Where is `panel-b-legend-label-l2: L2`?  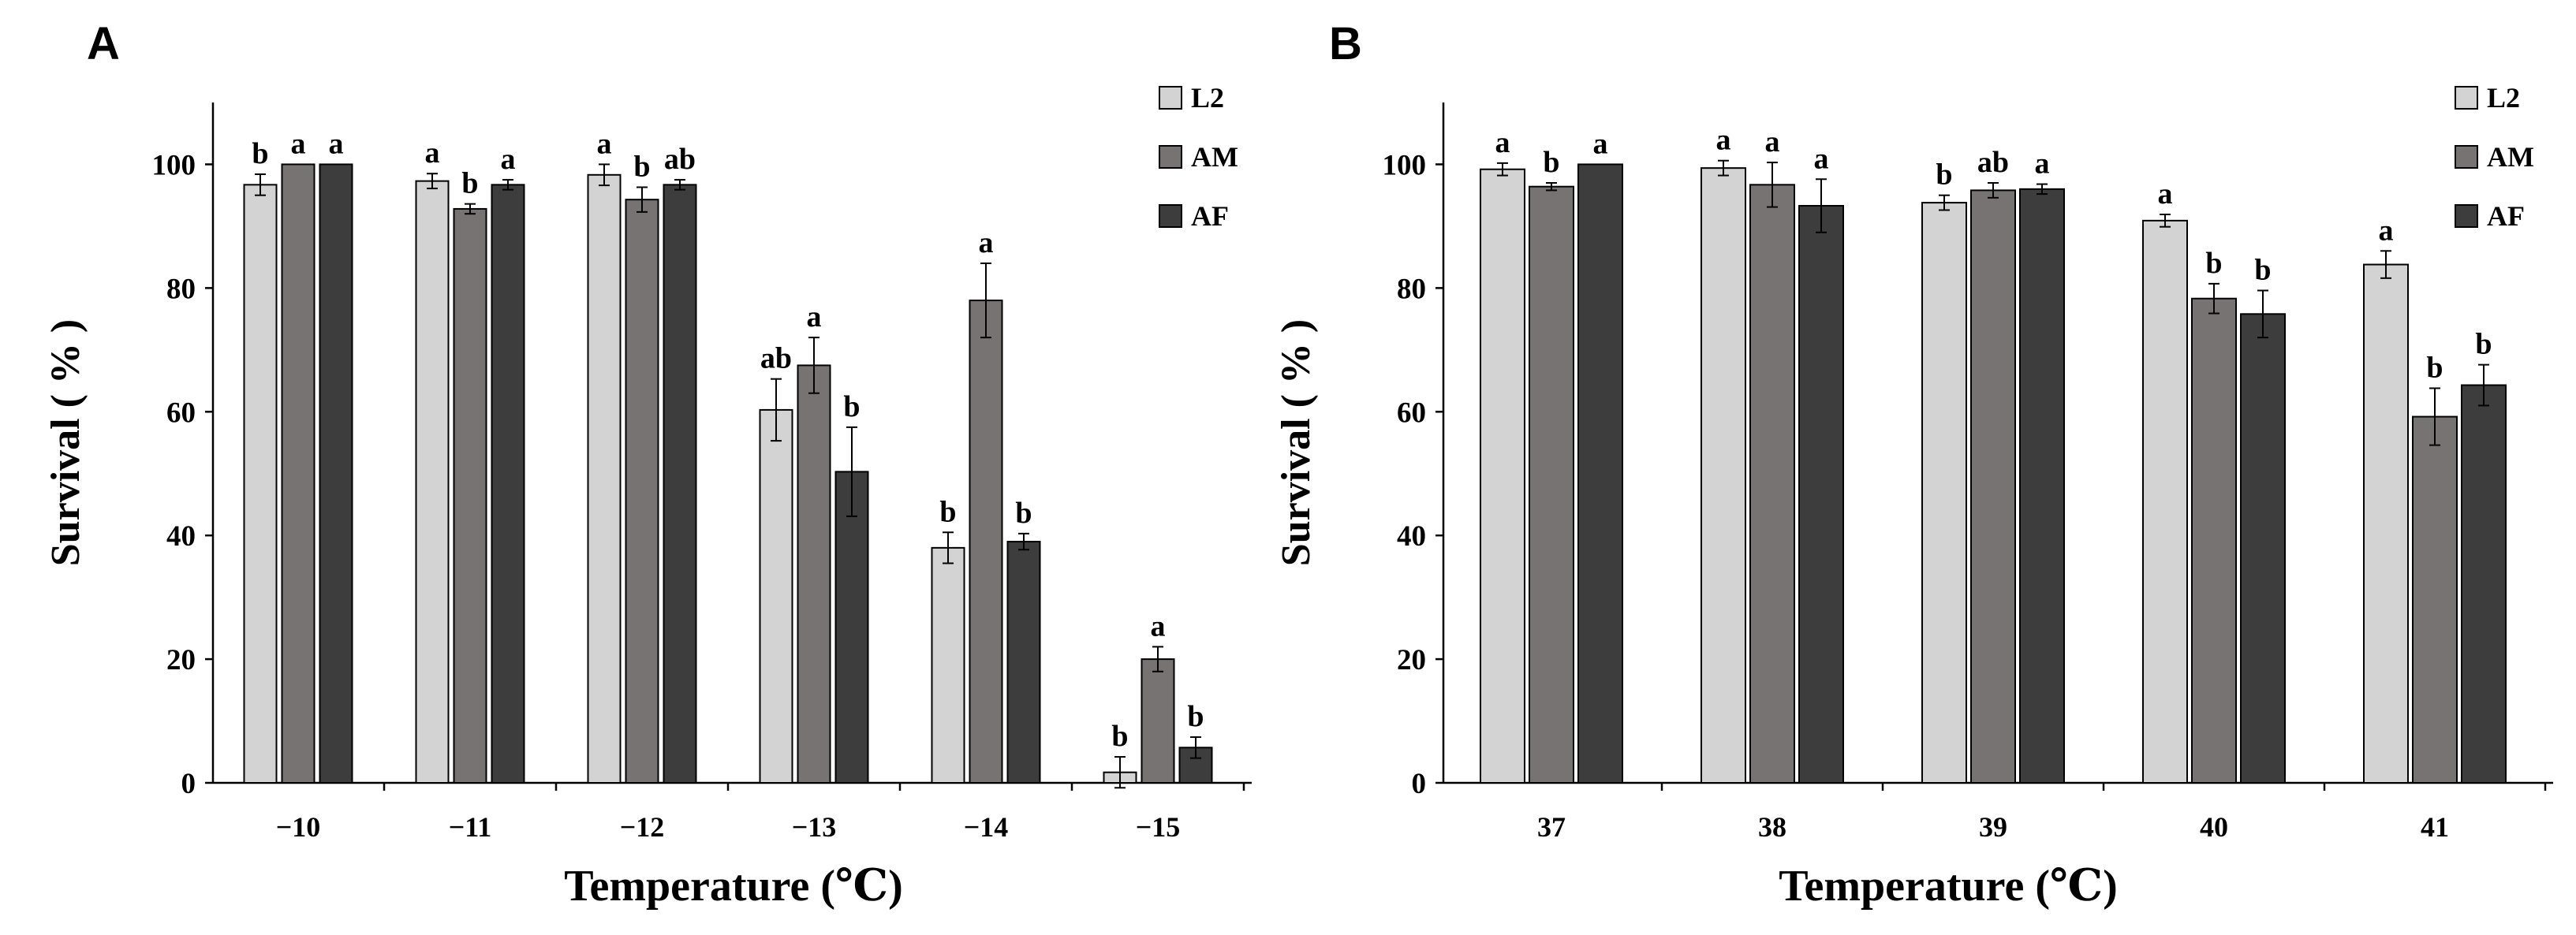
panel-b-legend-label-l2: L2 is located at coordinates (2503, 98).